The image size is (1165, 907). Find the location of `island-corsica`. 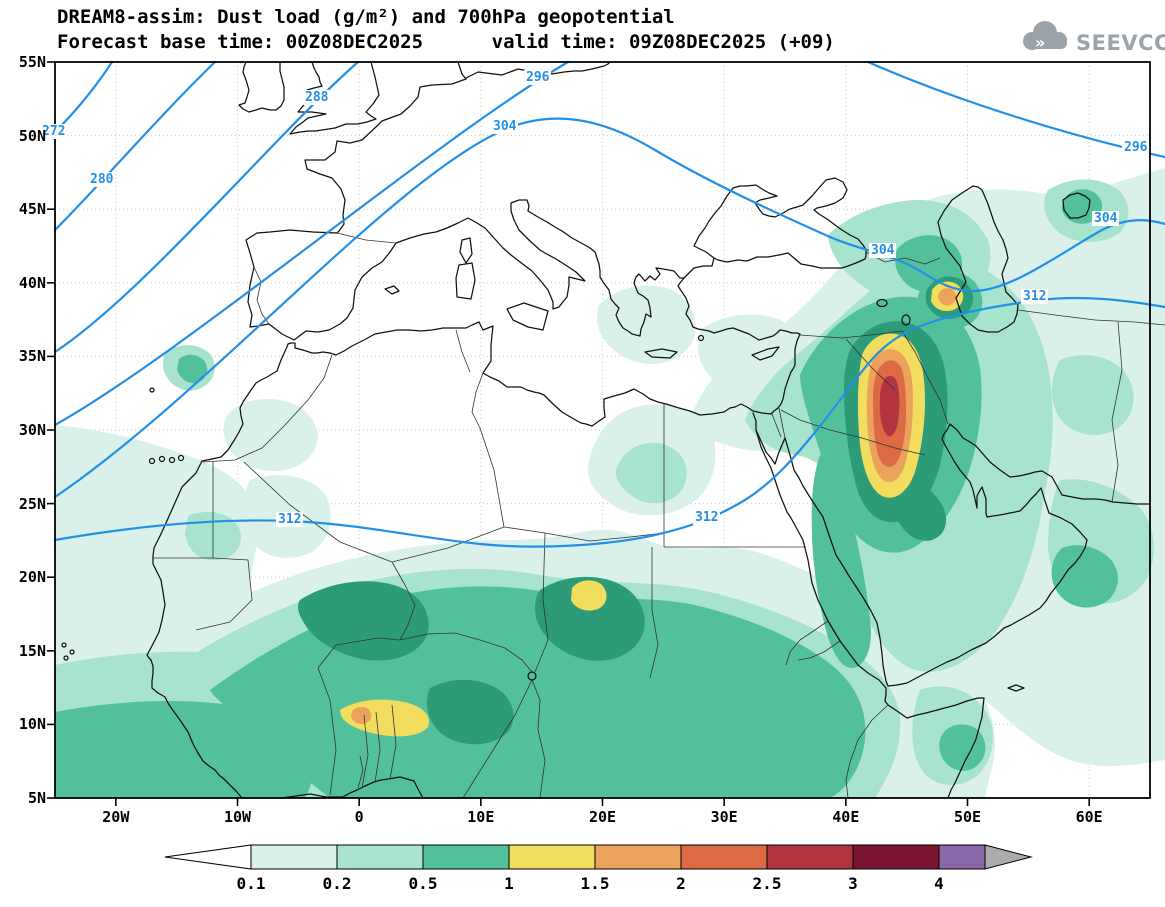

island-corsica is located at coordinates (466, 250).